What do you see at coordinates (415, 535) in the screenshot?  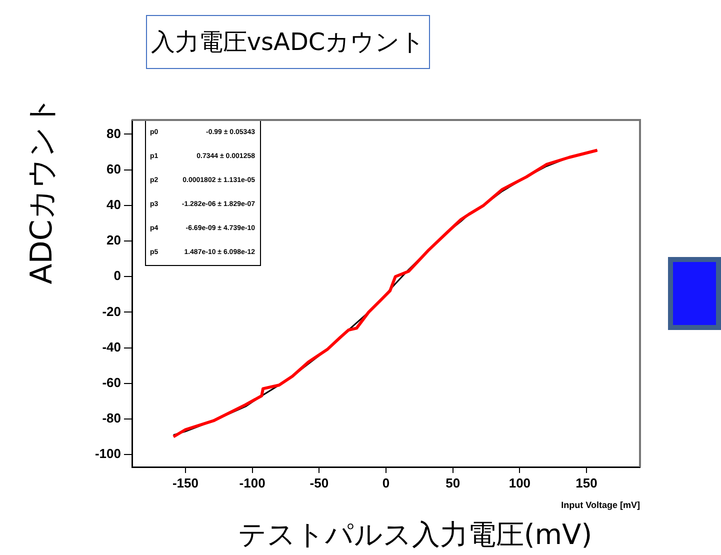 I see `x-axis-title: テストパルス入力電圧(mV)` at bounding box center [415, 535].